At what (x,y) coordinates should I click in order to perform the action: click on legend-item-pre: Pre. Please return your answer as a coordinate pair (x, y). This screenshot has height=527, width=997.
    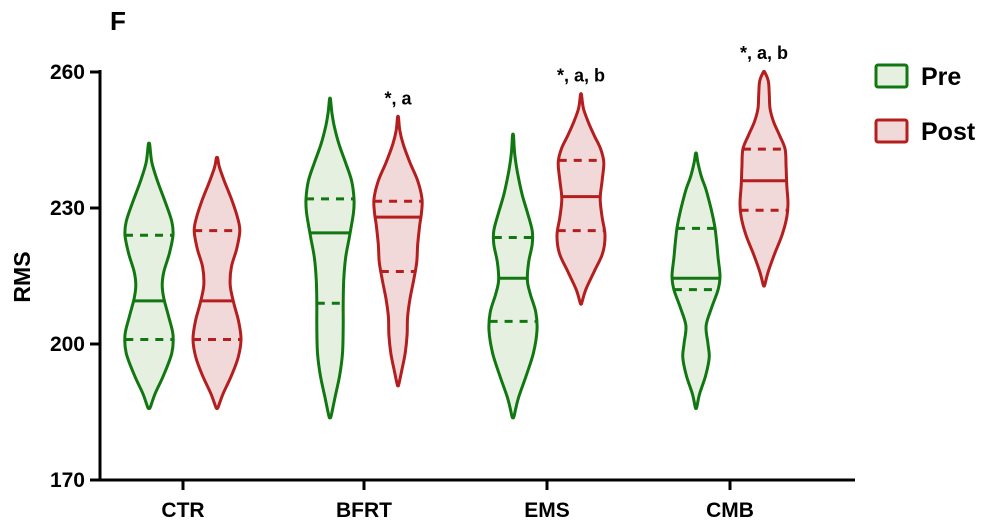
    Looking at the image, I should click on (917, 77).